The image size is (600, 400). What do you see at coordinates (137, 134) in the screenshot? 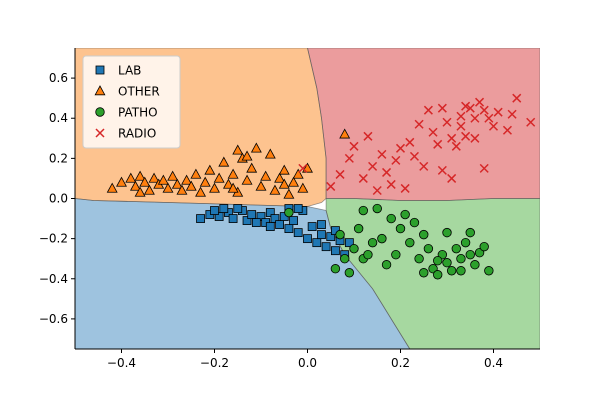
I see `legend-label-radio: RADIO` at bounding box center [137, 134].